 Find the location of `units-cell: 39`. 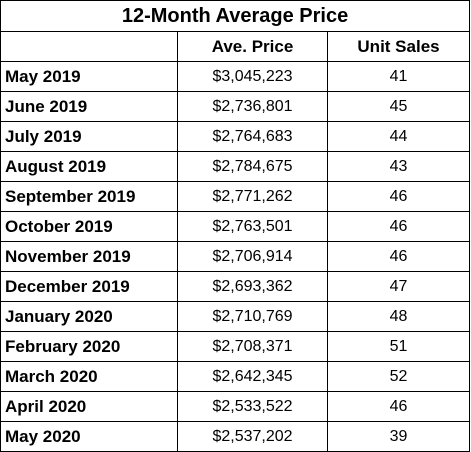

units-cell: 39 is located at coordinates (398, 436).